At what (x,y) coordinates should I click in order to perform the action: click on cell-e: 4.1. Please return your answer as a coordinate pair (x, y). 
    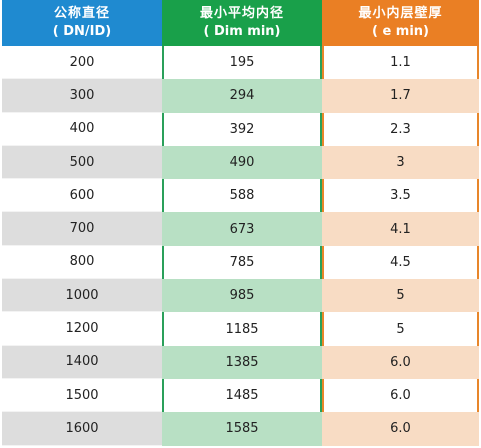
    Looking at the image, I should click on (400, 229).